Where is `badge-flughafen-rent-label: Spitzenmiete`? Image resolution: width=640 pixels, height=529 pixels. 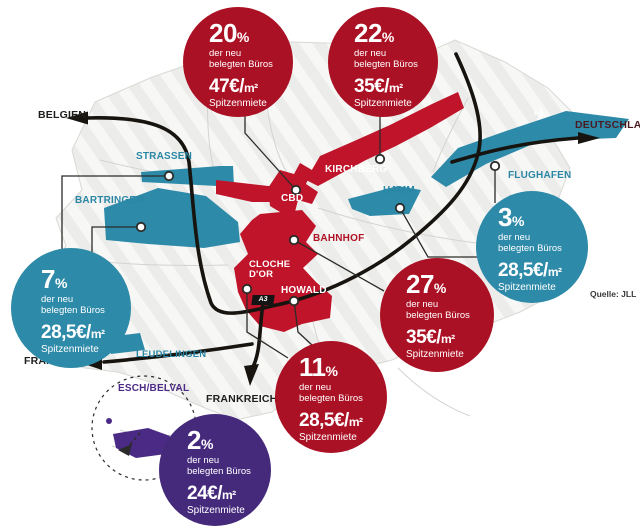 badge-flughafen-rent-label: Spitzenmiete is located at coordinates (527, 287).